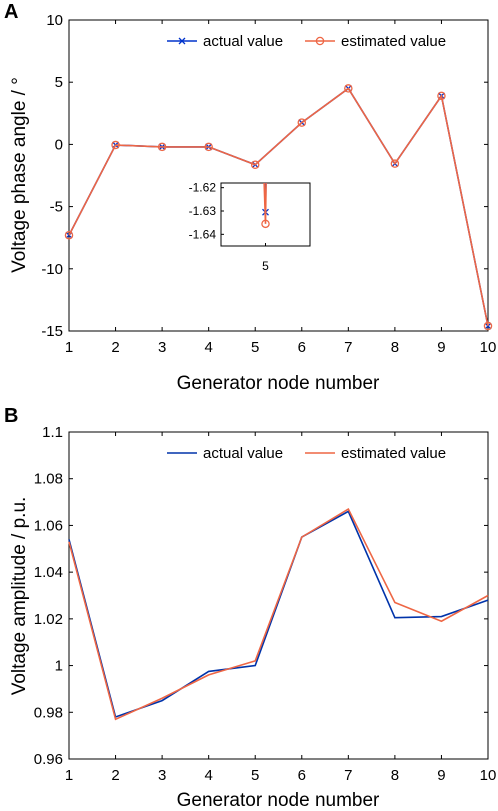 The image size is (498, 811). What do you see at coordinates (48, 759) in the screenshot?
I see `y-tick-label: 0.96` at bounding box center [48, 759].